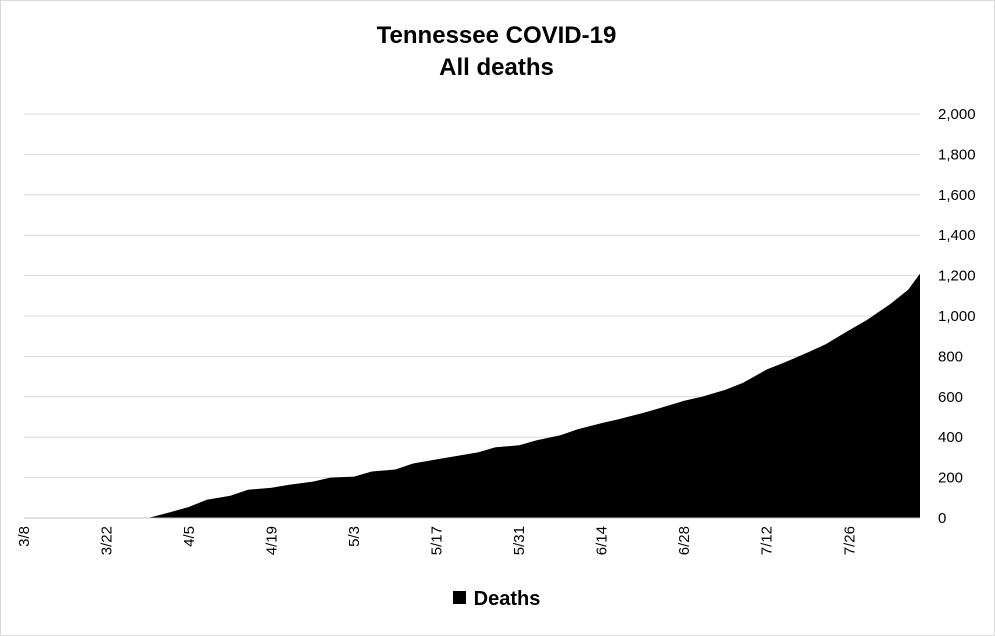 This screenshot has width=995, height=636. I want to click on y-tick-label: 600, so click(950, 397).